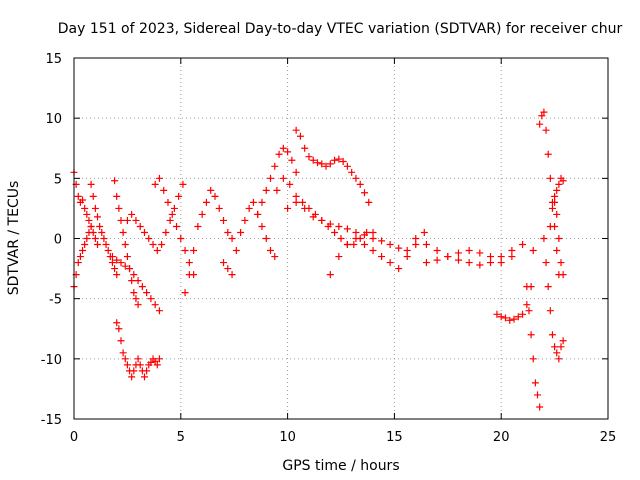  Describe the element at coordinates (74, 437) in the screenshot. I see `x-tick-label: 0` at that location.